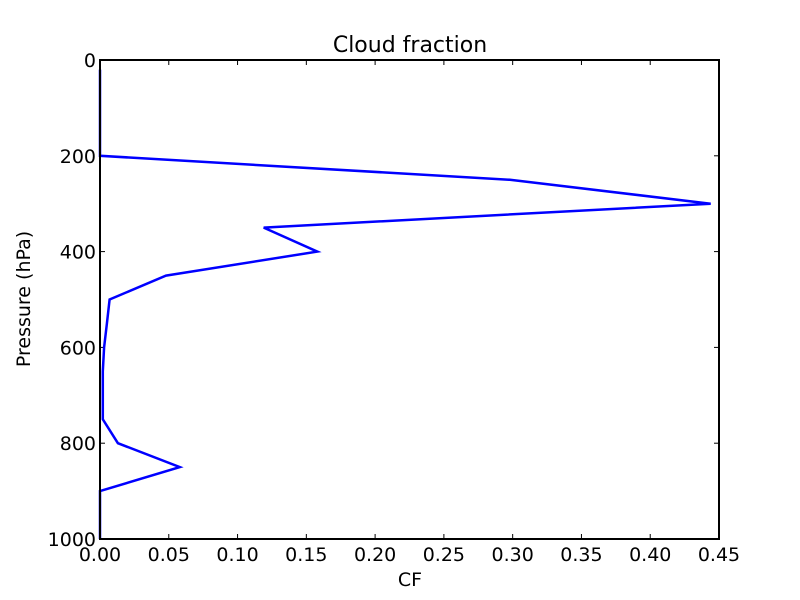 This screenshot has width=800, height=600. What do you see at coordinates (513, 555) in the screenshot?
I see `x-tick-label: 0.30` at bounding box center [513, 555].